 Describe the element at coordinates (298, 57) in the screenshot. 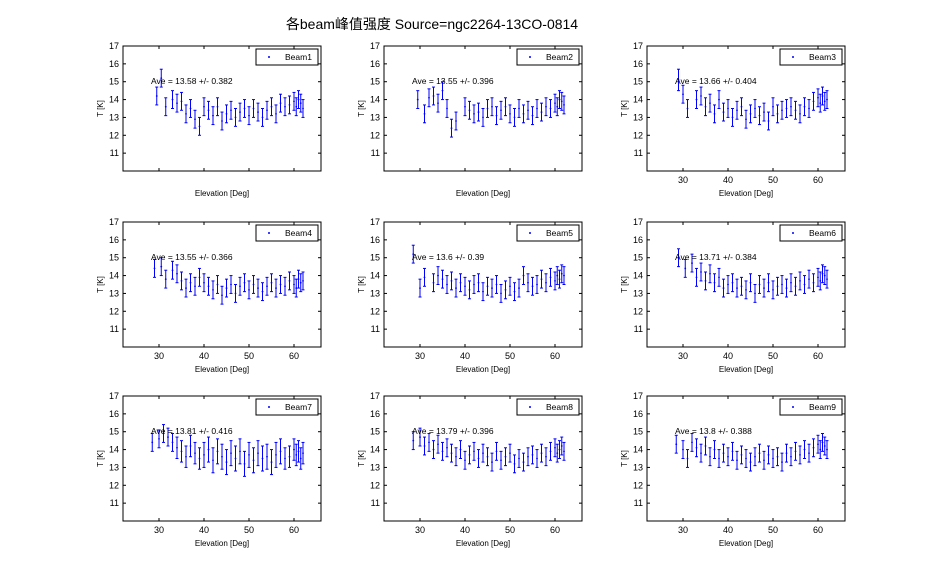

I see `legend-label: Beam1` at that location.